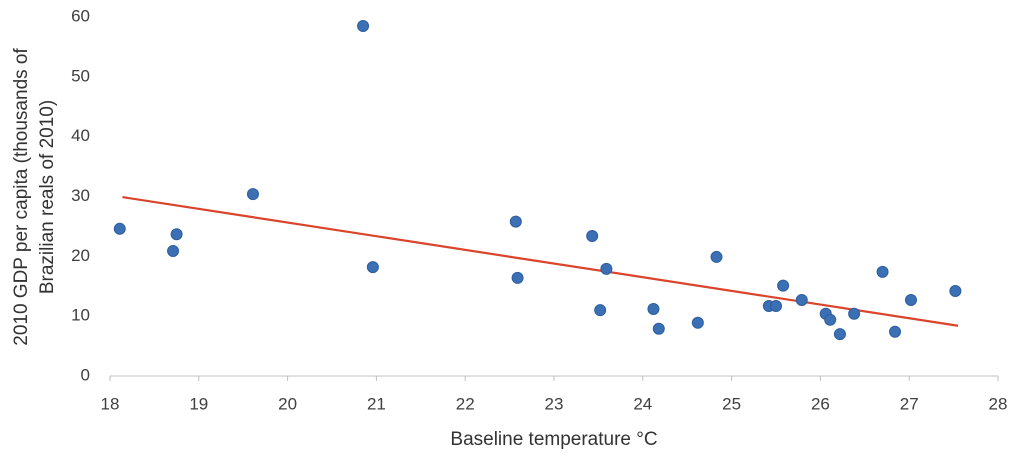 The height and width of the screenshot is (459, 1024). Describe the element at coordinates (47, 197) in the screenshot. I see `y-axis-title: Brazilian reals of 2010)` at that location.